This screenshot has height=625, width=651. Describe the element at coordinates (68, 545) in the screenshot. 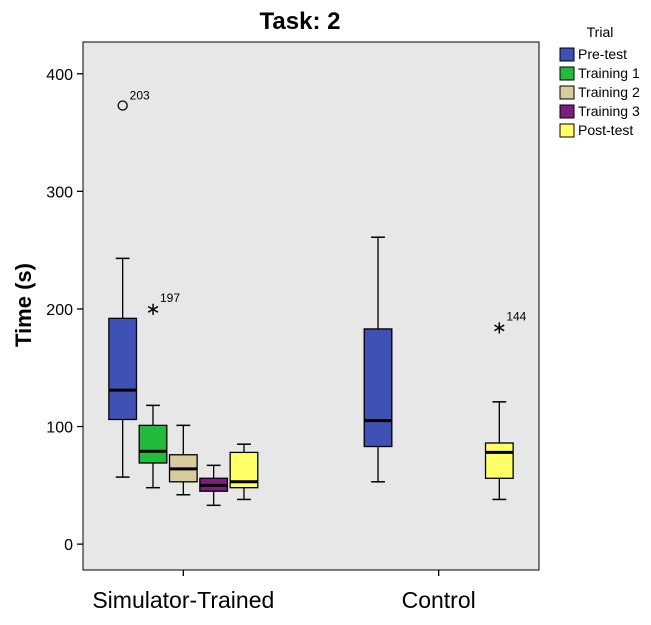

I see `y-tick-label: 0` at that location.